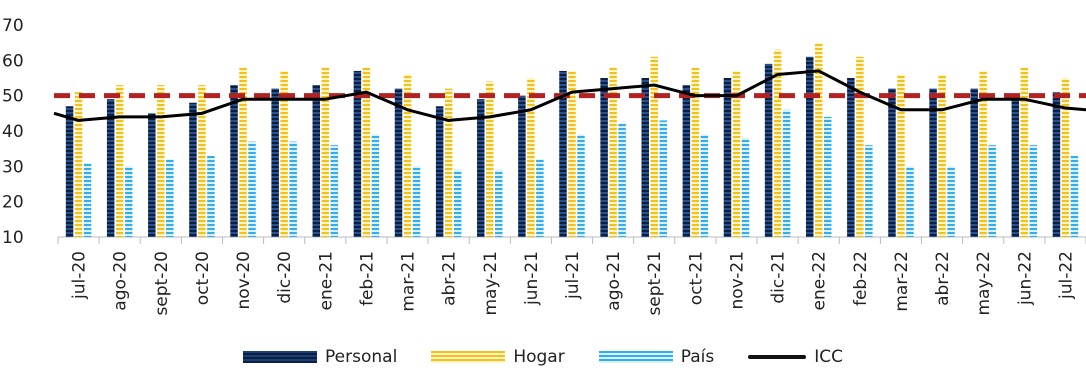 This screenshot has width=1086, height=377. Describe the element at coordinates (491, 283) in the screenshot. I see `x-tick-label: may-21` at that location.